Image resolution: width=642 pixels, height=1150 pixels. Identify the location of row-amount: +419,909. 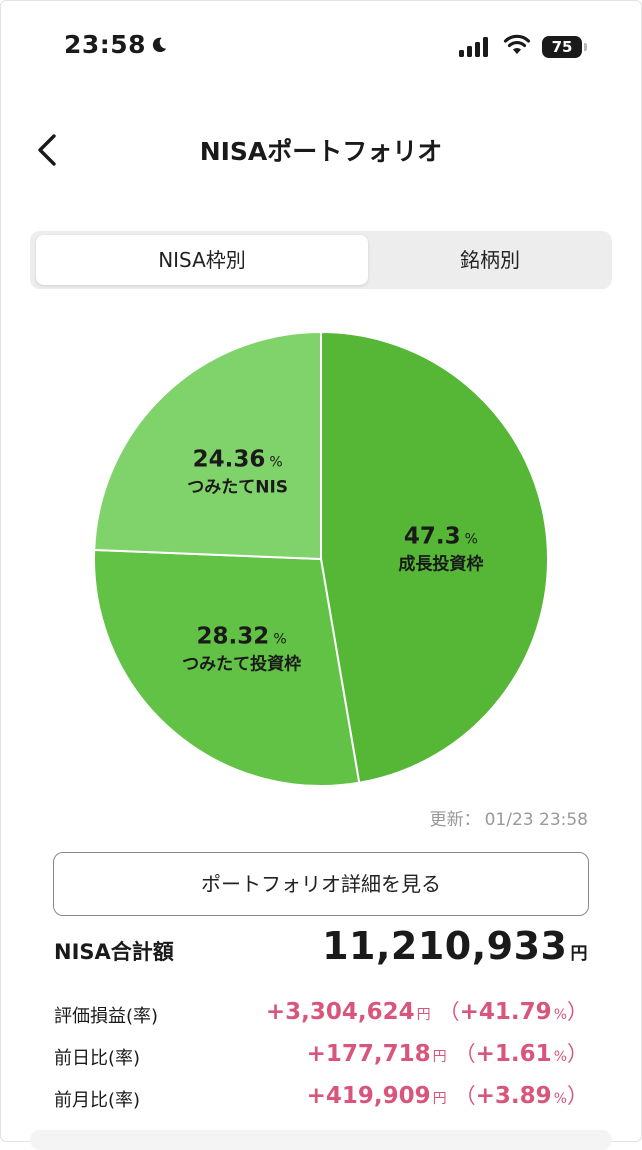
(368, 1096).